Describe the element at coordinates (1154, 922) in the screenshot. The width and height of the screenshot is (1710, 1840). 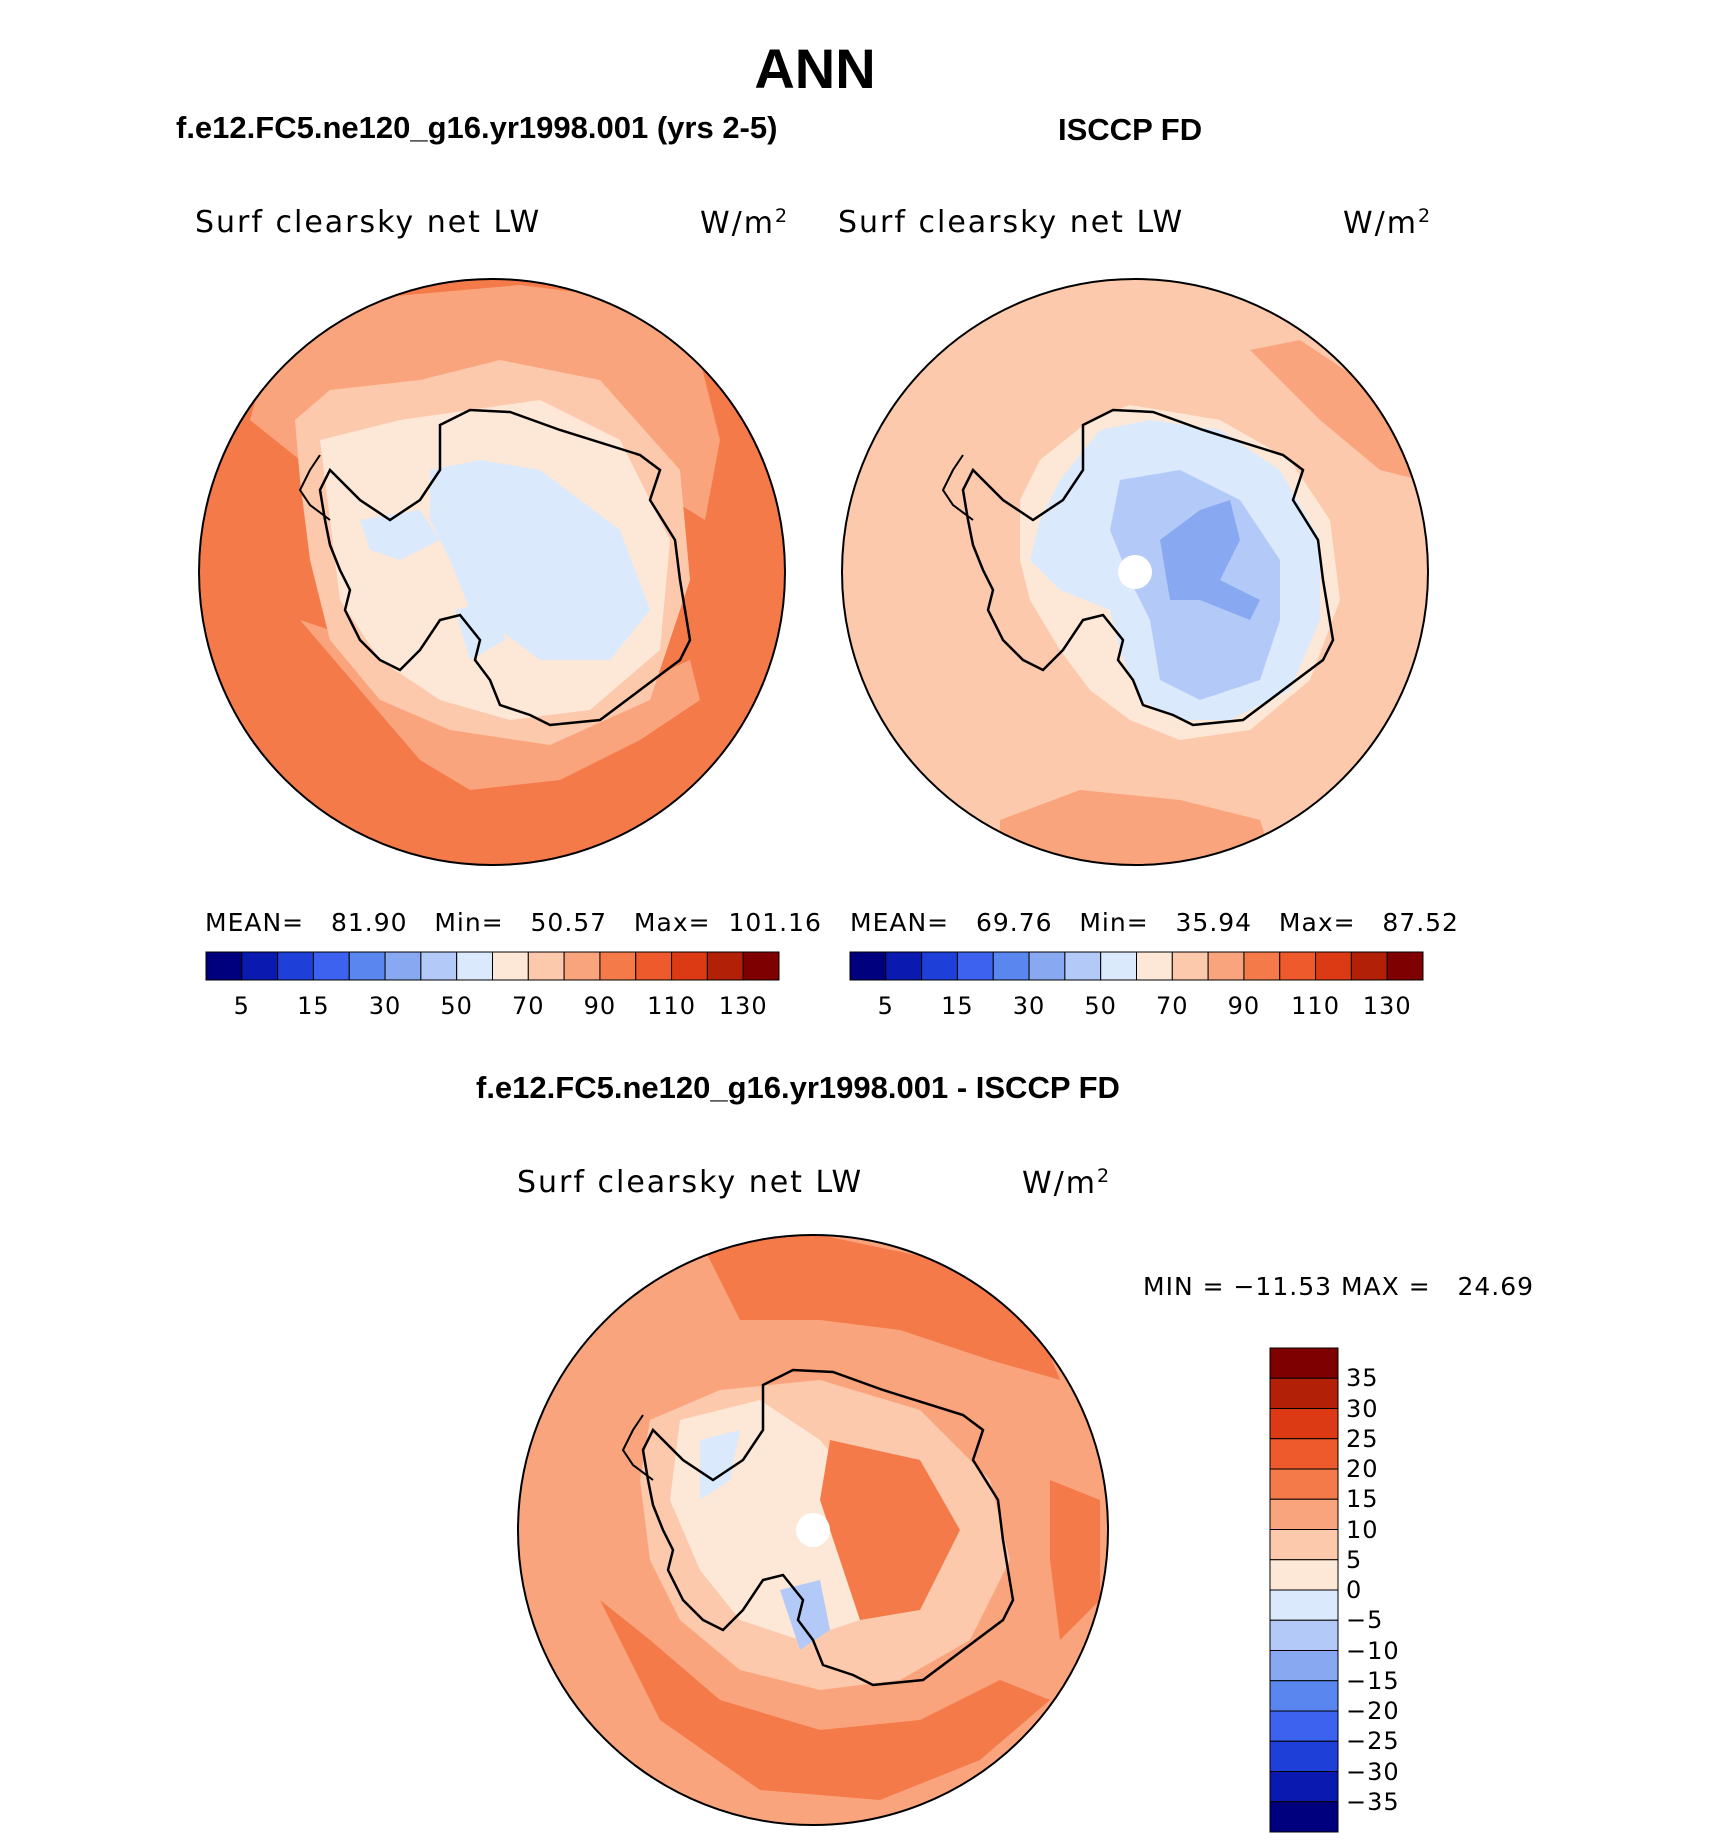
I see `obs-stats: MEAN= 69.76 Min= 35.94 Max= 87.52` at that location.